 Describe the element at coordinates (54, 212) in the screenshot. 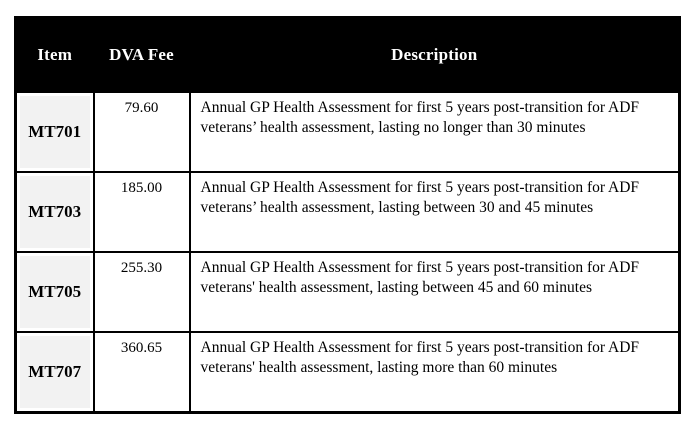

I see `item-code-cell: MT703` at that location.